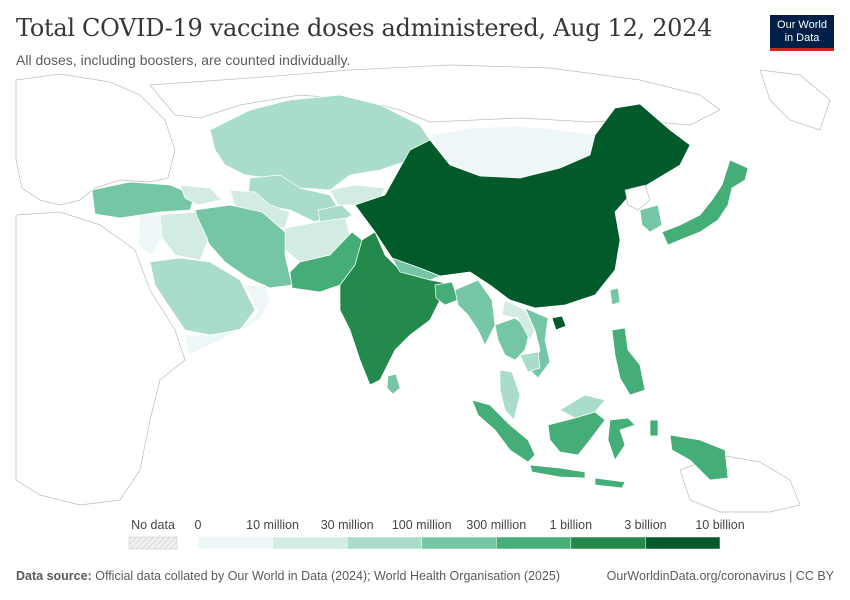  Describe the element at coordinates (802, 37) in the screenshot. I see `logo-line-2: in Data` at that location.